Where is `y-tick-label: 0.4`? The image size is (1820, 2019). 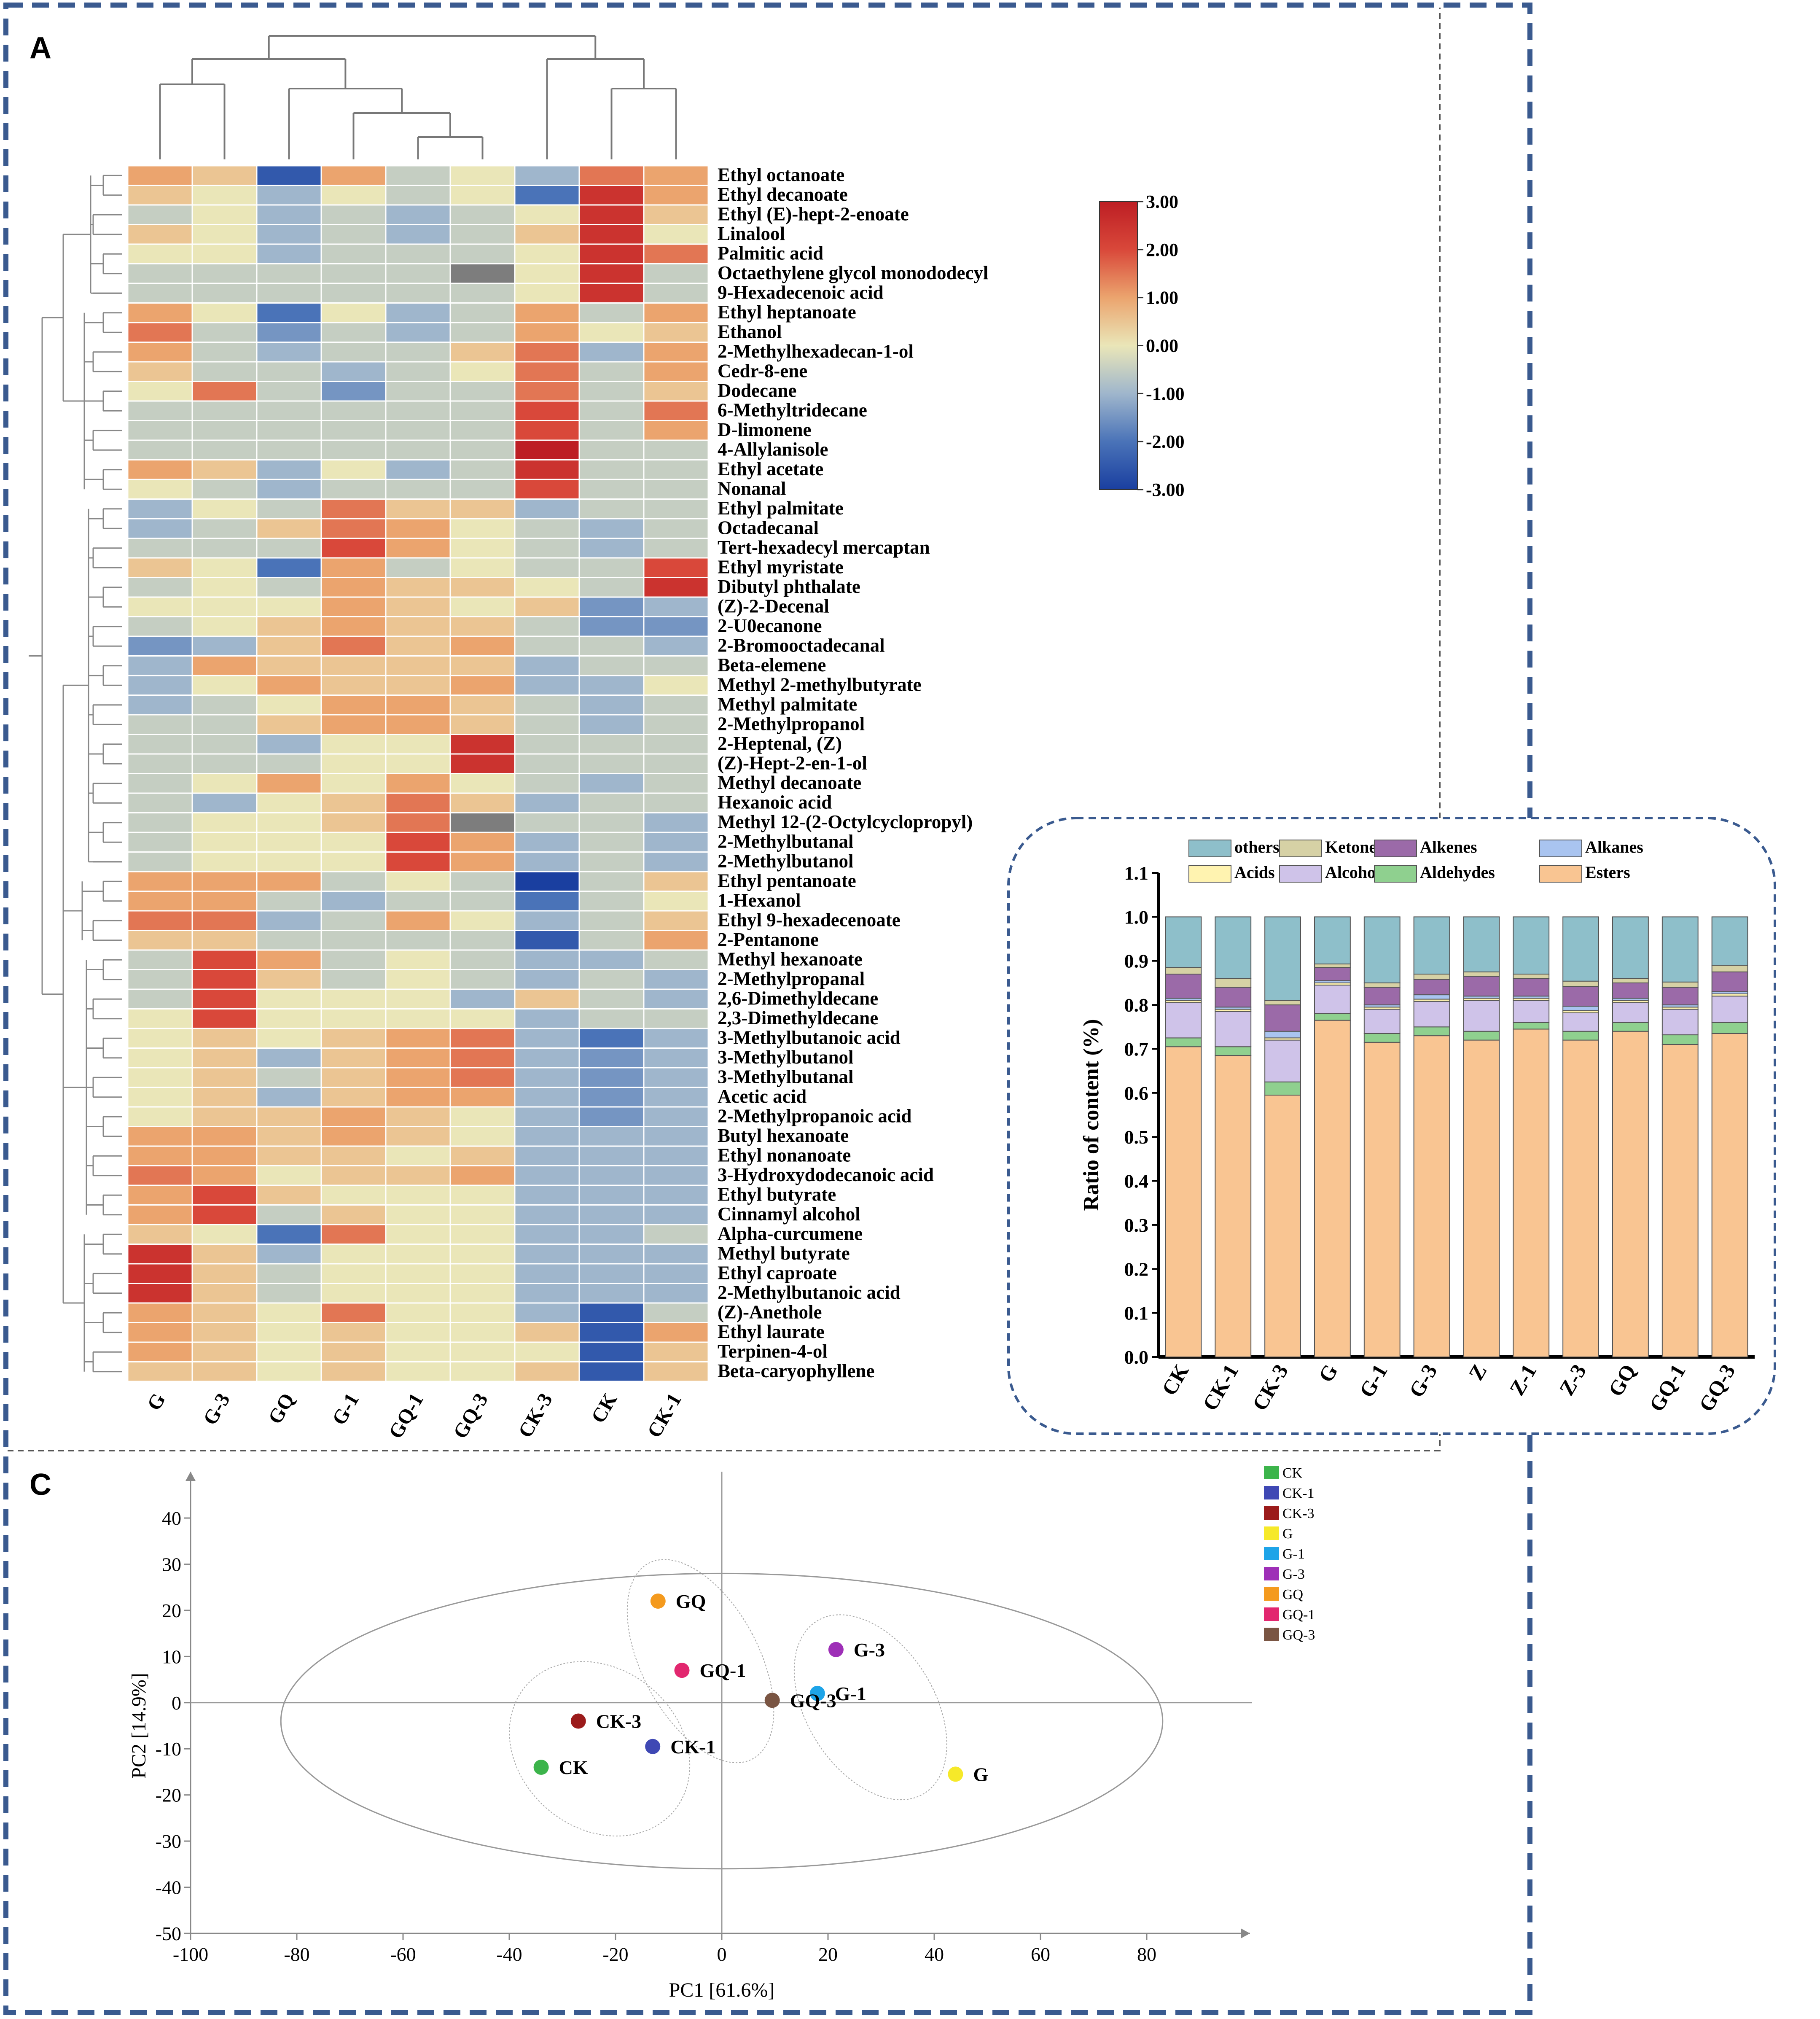 y-tick-label: 0.4 is located at coordinates (1136, 1182).